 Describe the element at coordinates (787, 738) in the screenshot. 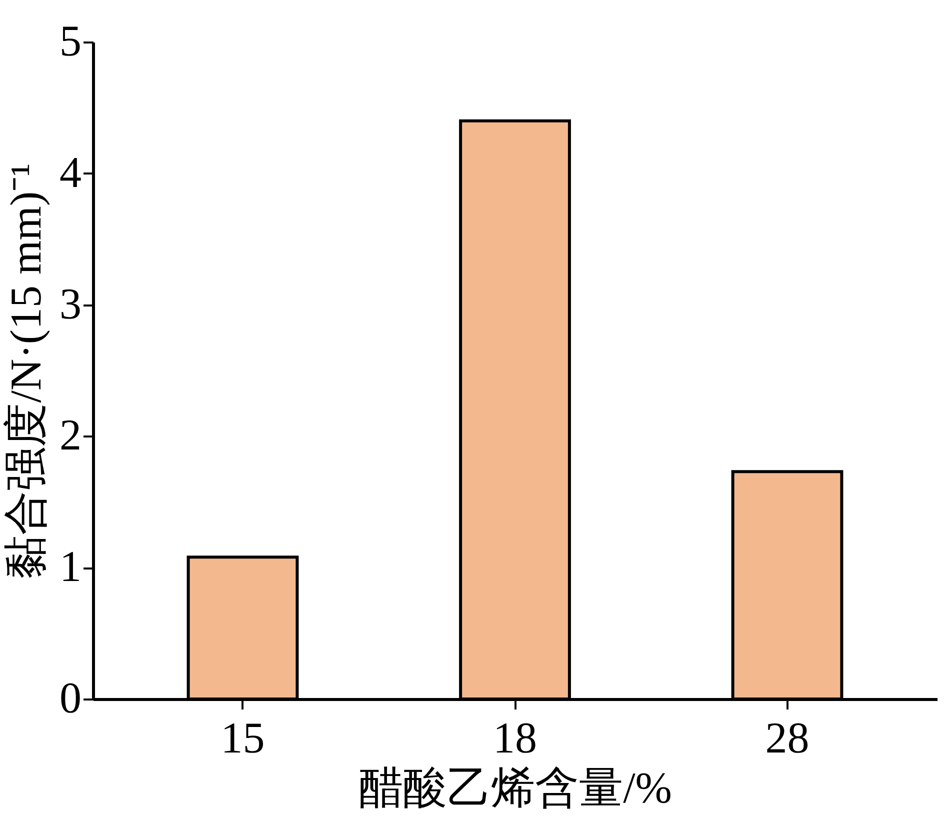

I see `x-tick-label: 28` at that location.